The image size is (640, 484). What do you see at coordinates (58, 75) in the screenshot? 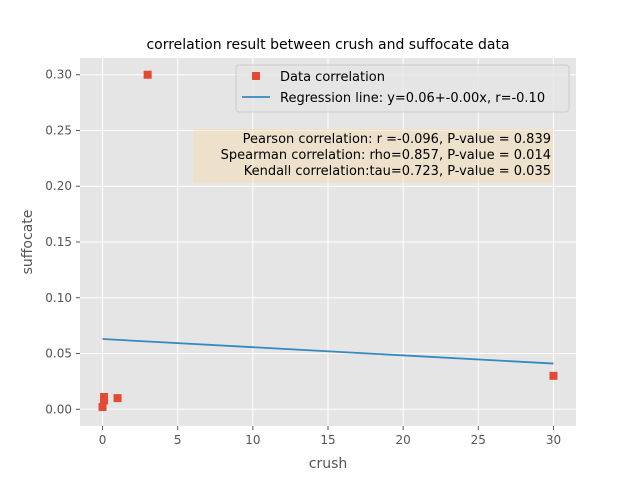
I see `y-tick-label: 0.30` at bounding box center [58, 75].